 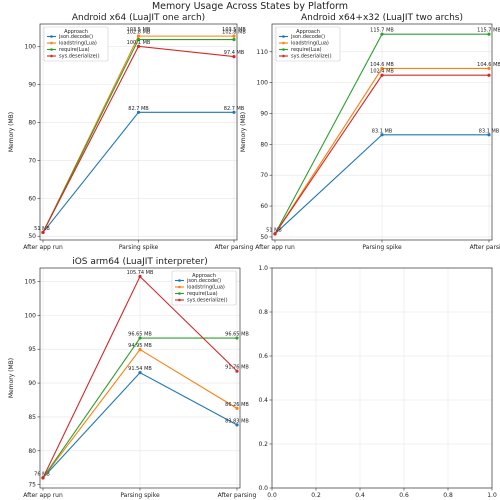 I want to click on data-label: 91.76 MB, so click(x=237, y=368).